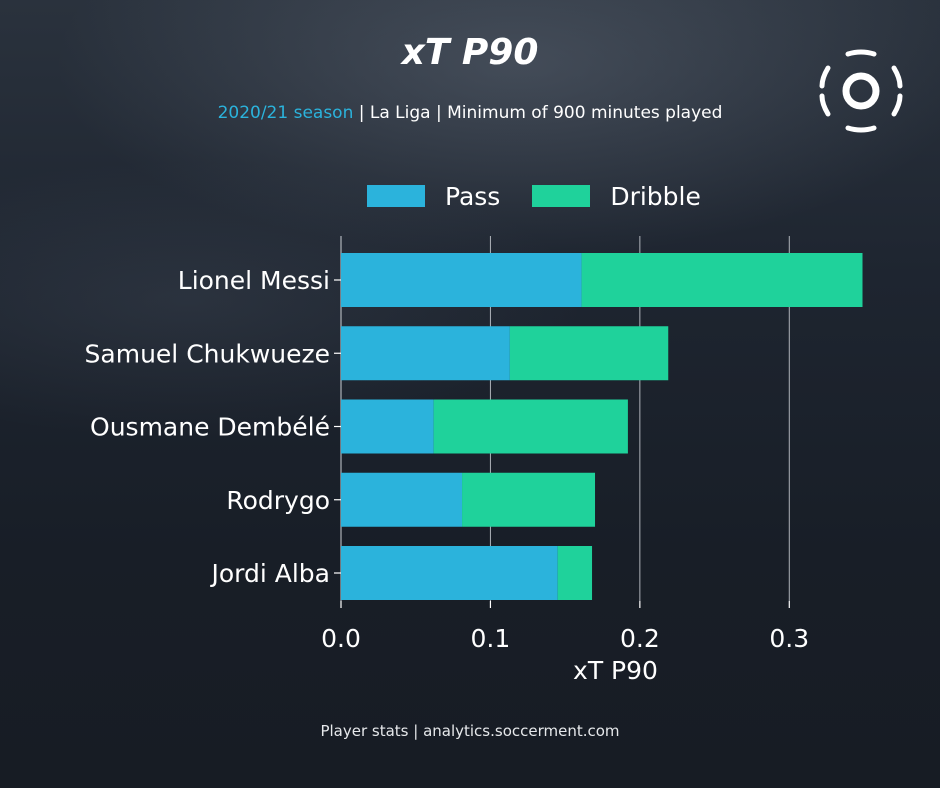 The image size is (940, 788). I want to click on y-tick-label: Lionel Messi, so click(254, 280).